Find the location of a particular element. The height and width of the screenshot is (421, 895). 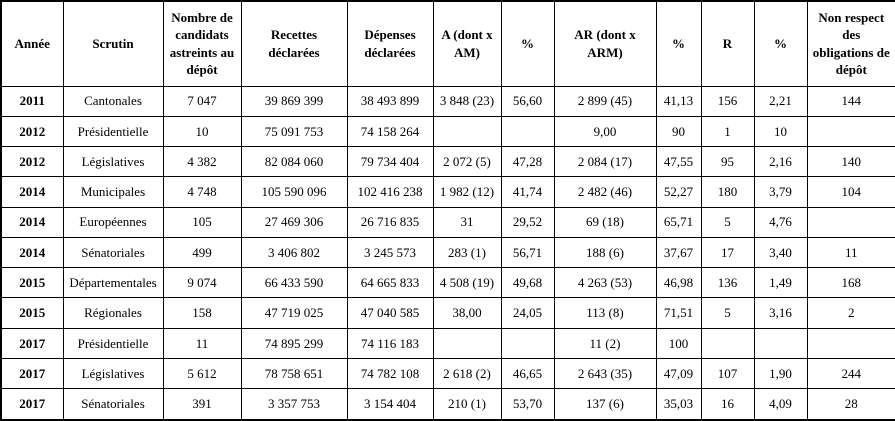

cell-a-dont-am: 38,00 is located at coordinates (467, 313).